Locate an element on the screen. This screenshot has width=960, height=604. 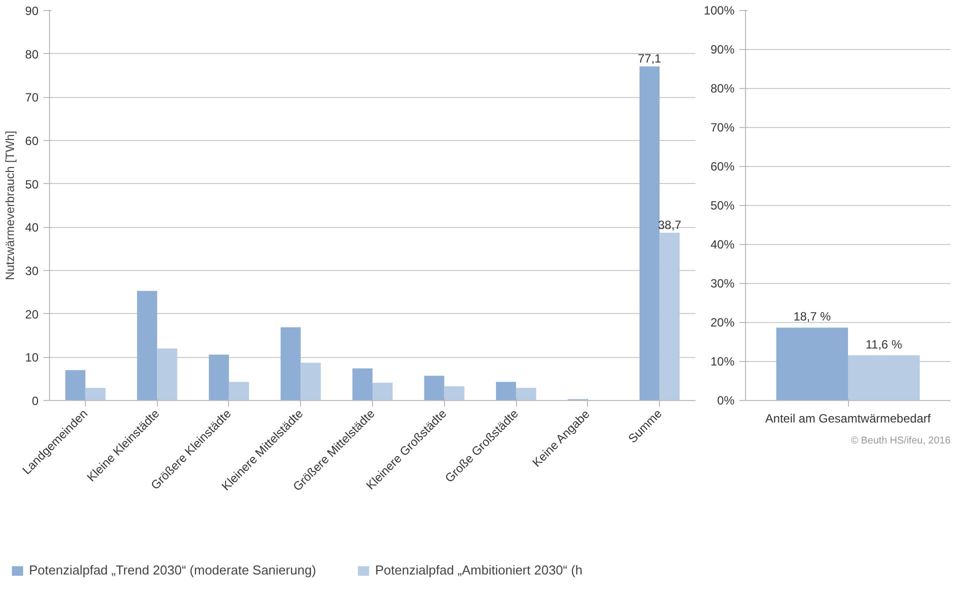
y-tick-label: 100% is located at coordinates (719, 11).